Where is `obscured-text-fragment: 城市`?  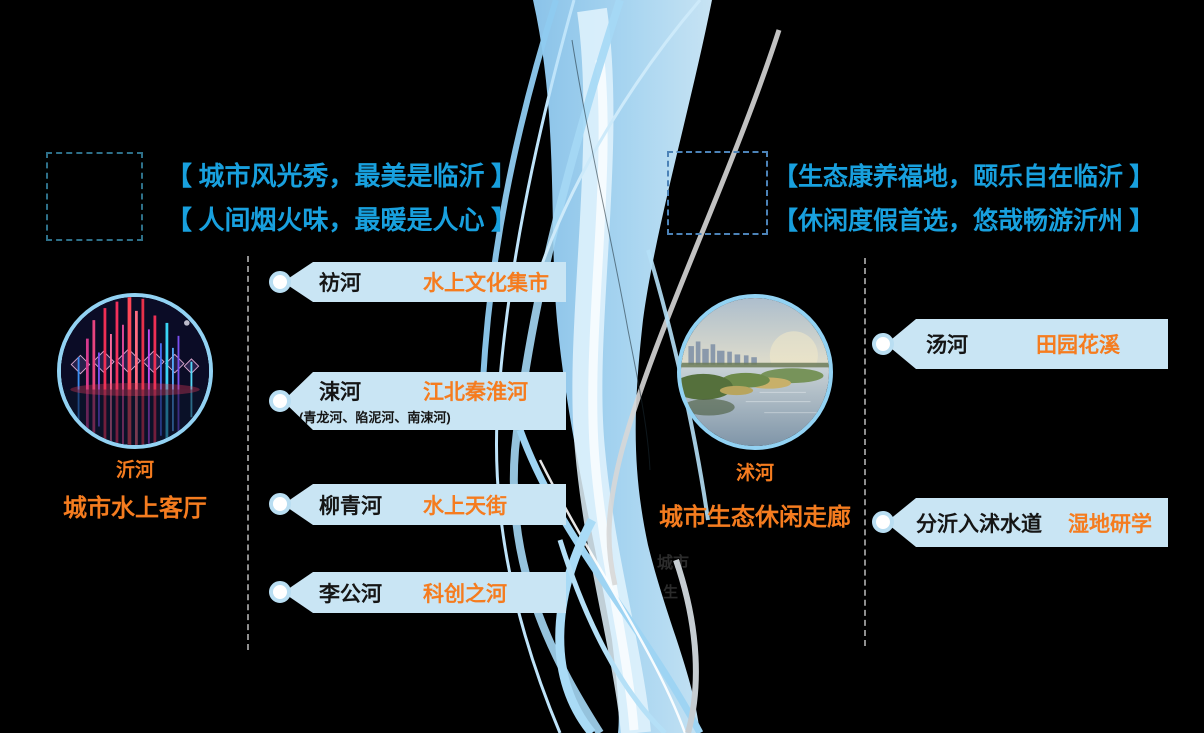 obscured-text-fragment: 城市 is located at coordinates (673, 563).